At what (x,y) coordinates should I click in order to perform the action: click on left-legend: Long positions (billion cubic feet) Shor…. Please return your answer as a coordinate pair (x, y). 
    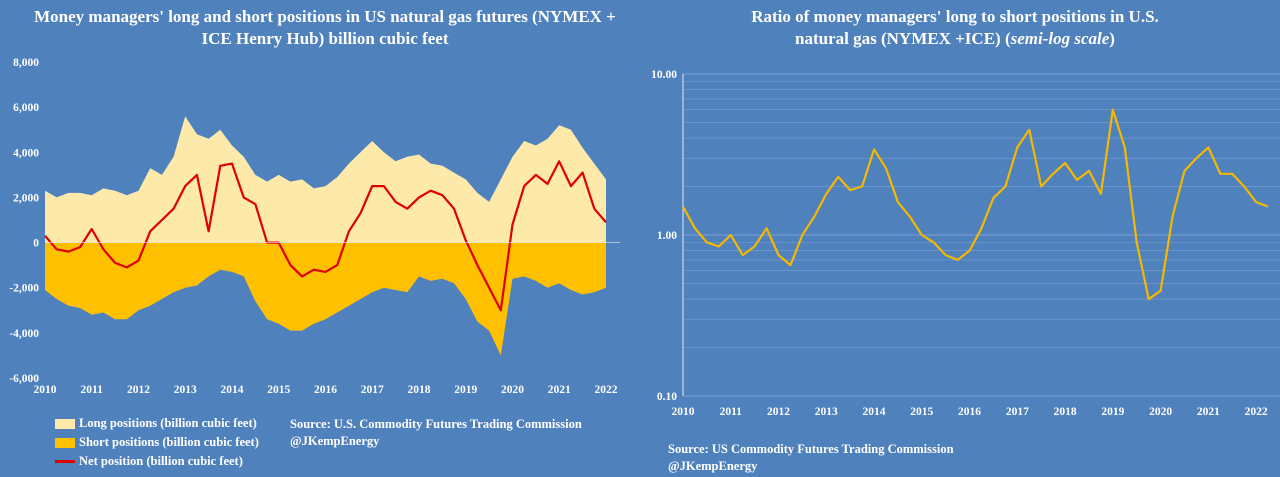
    Looking at the image, I should click on (157, 442).